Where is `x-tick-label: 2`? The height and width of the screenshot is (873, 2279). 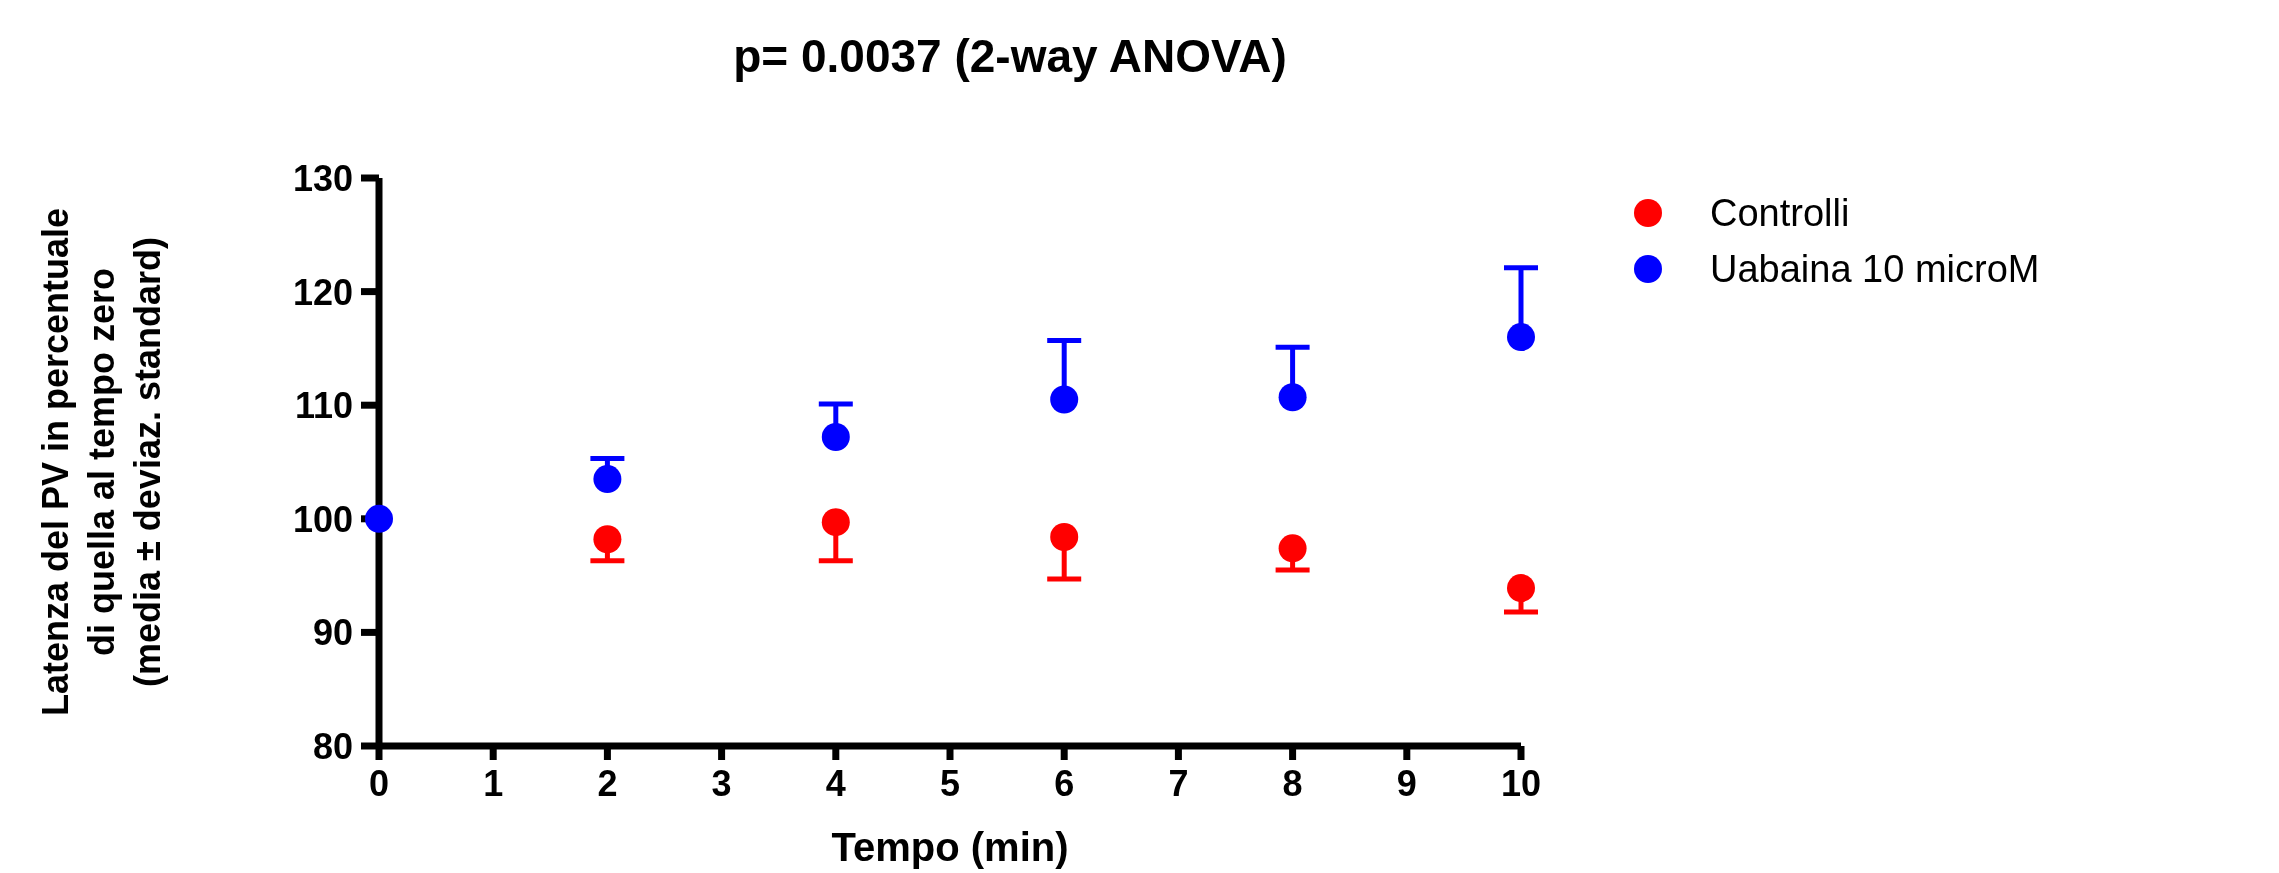 x-tick-label: 2 is located at coordinates (607, 783).